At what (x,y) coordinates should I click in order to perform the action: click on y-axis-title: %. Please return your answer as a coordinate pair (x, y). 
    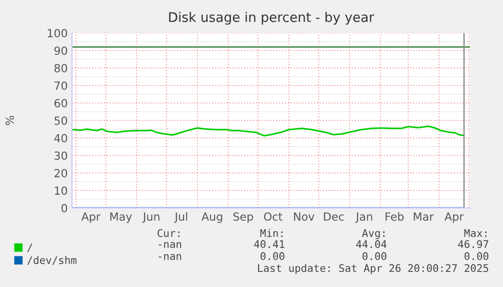
    Looking at the image, I should click on (10, 121).